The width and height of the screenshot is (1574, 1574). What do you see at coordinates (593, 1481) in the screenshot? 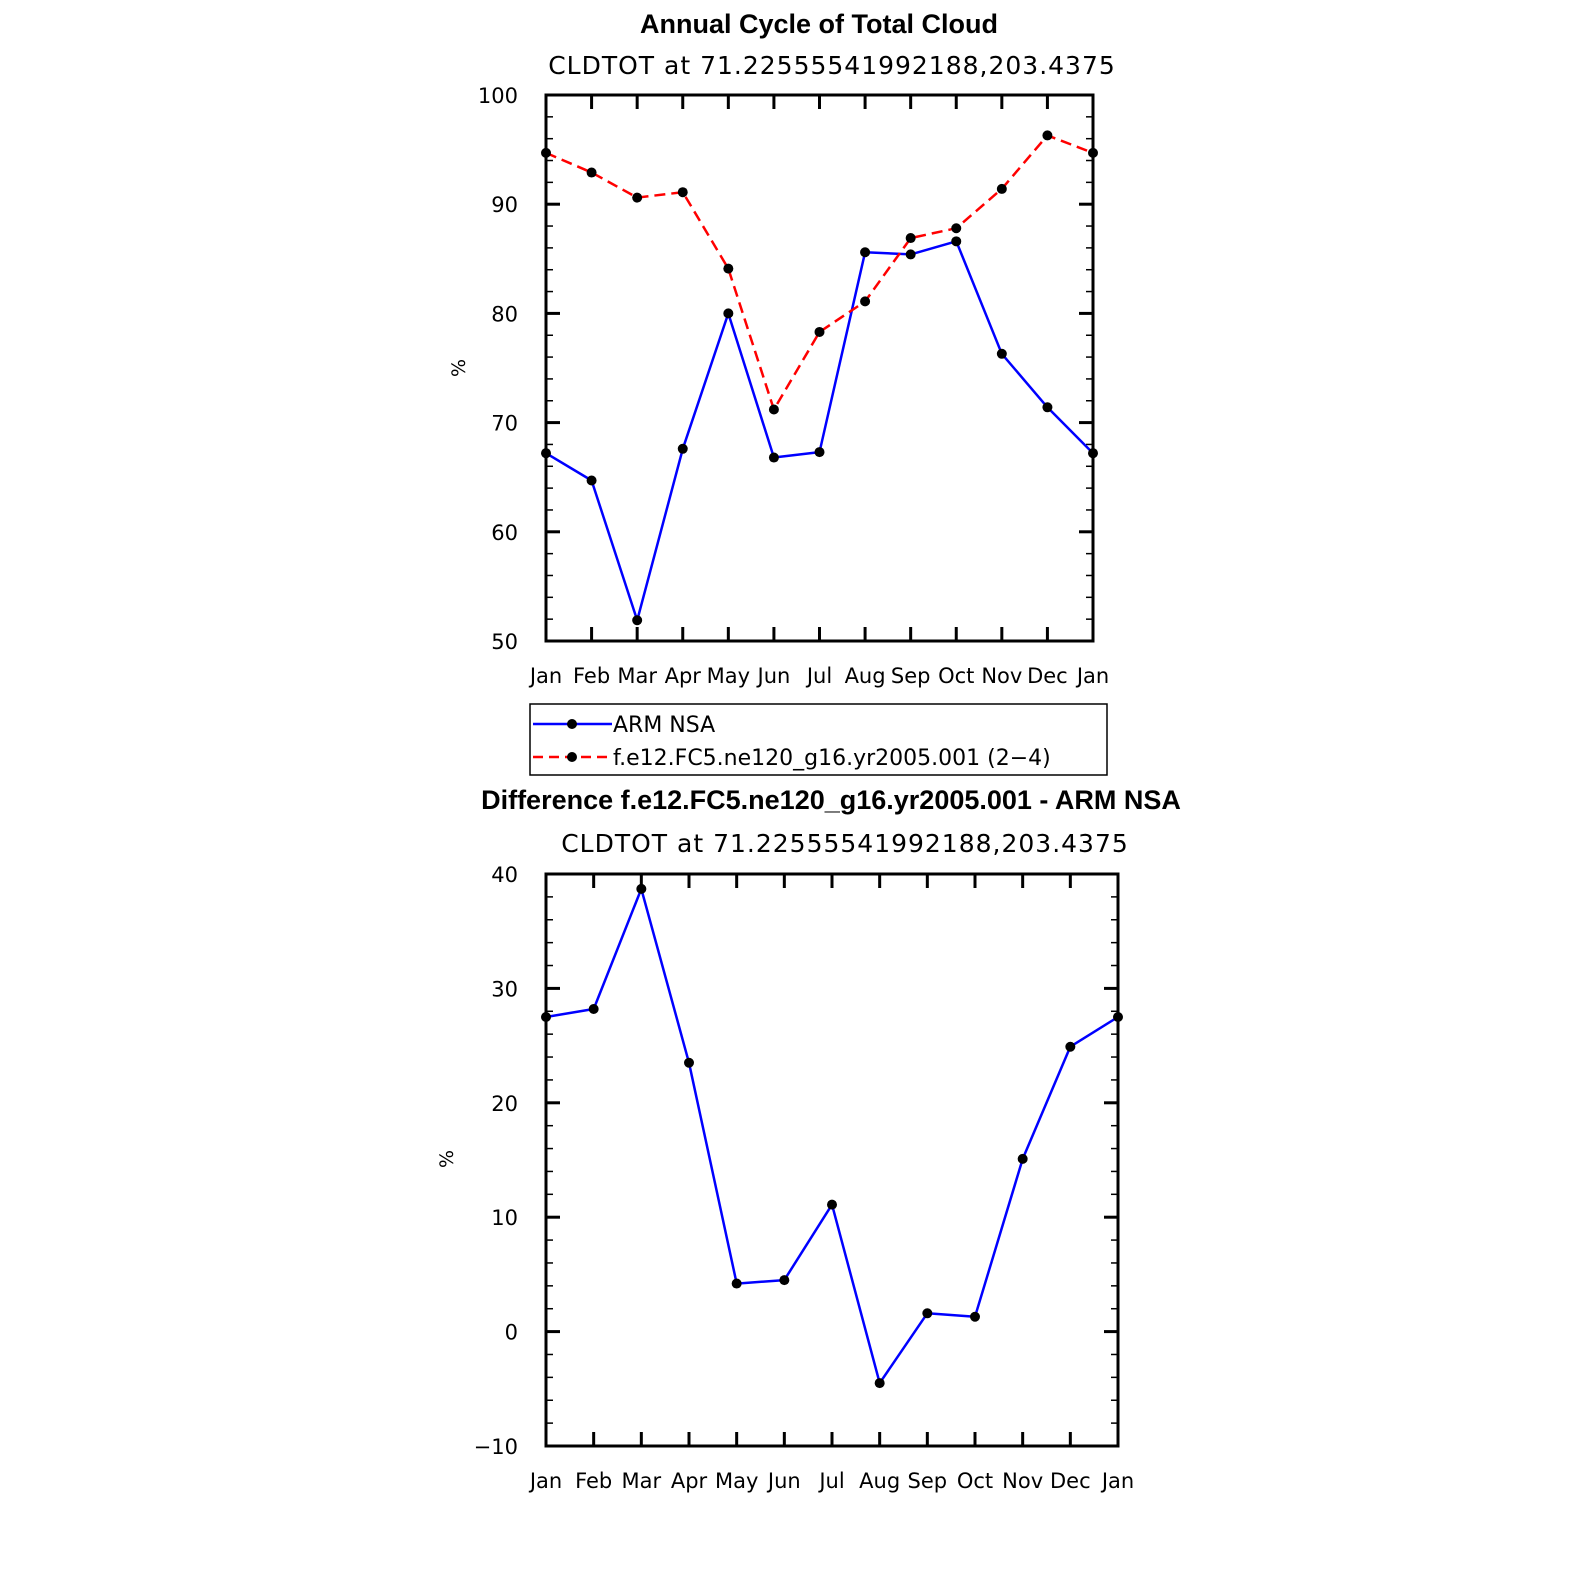
I see `chart2-x-tick-label: Feb` at bounding box center [593, 1481].